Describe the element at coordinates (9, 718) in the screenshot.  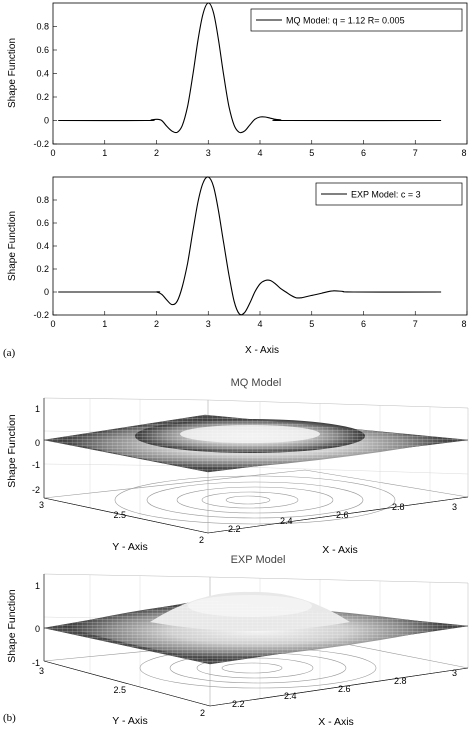
I see `panel-label-b: (b)` at that location.